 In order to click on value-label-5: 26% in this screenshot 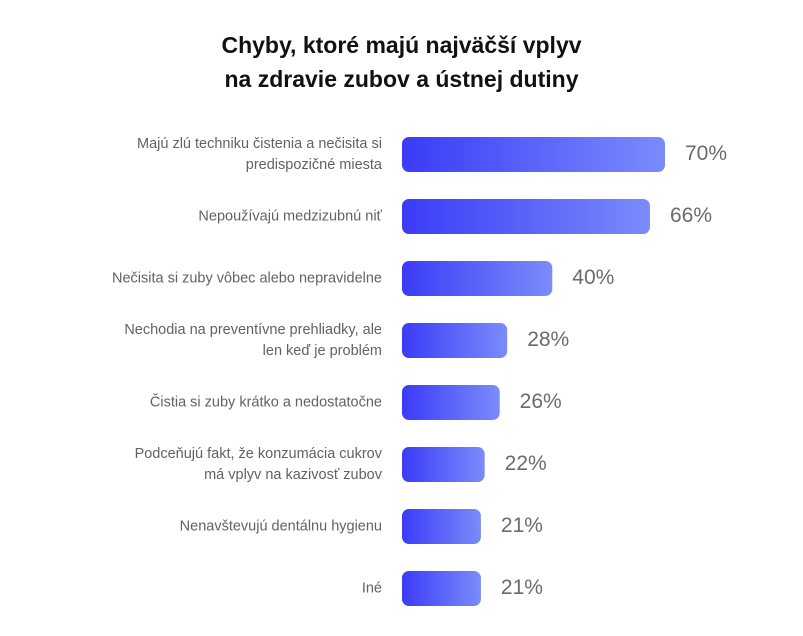, I will do `click(541, 401)`.